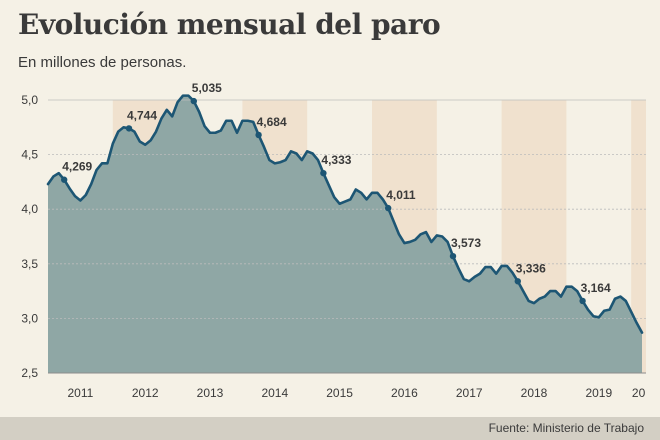  Describe the element at coordinates (29, 264) in the screenshot. I see `y-tick-label: 3,5` at that location.